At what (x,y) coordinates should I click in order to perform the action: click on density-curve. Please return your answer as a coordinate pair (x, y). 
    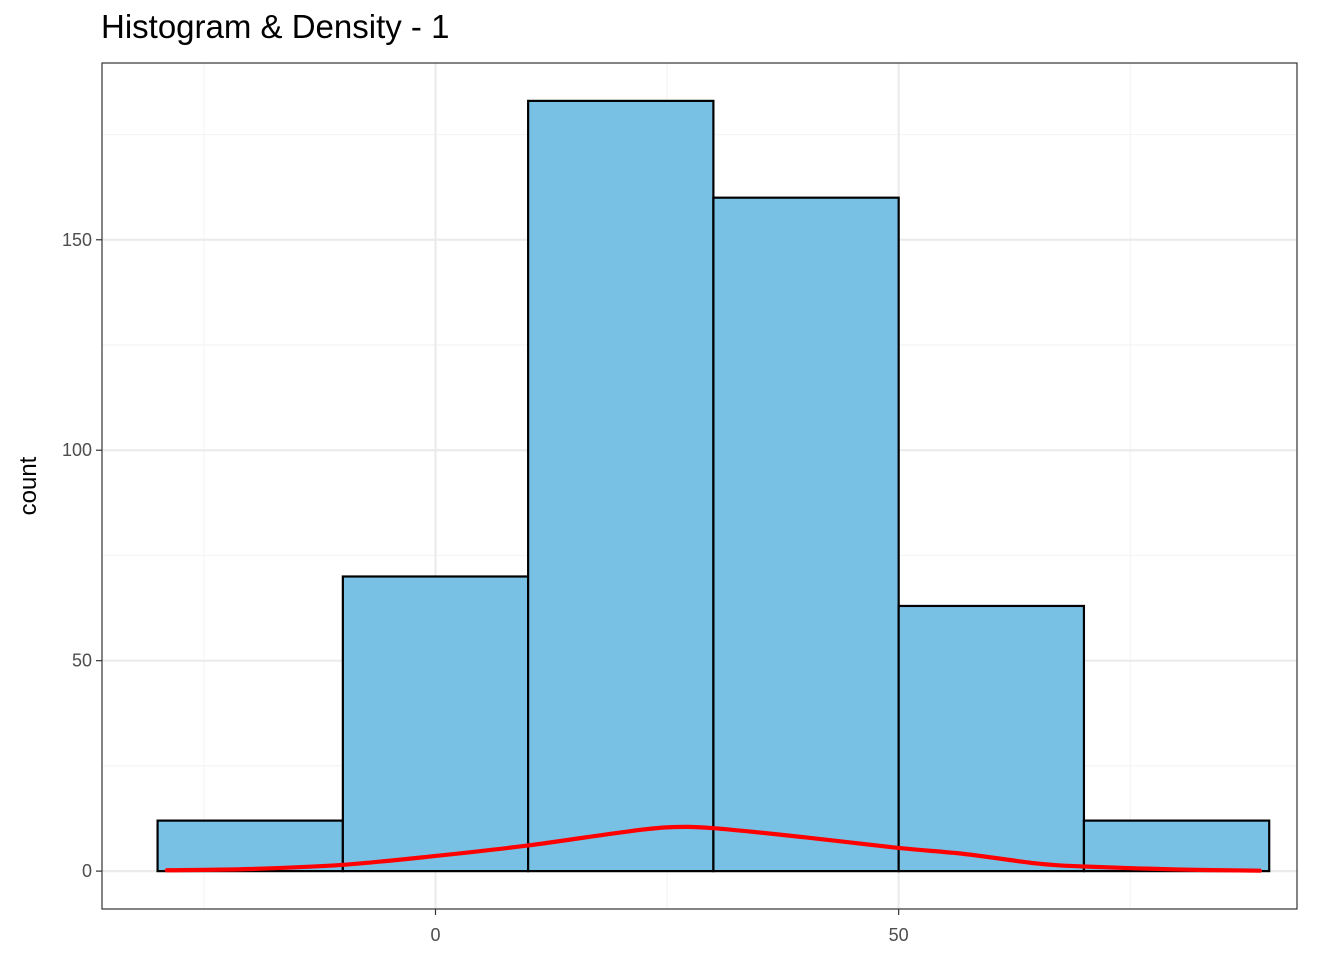
    Looking at the image, I should click on (713, 848).